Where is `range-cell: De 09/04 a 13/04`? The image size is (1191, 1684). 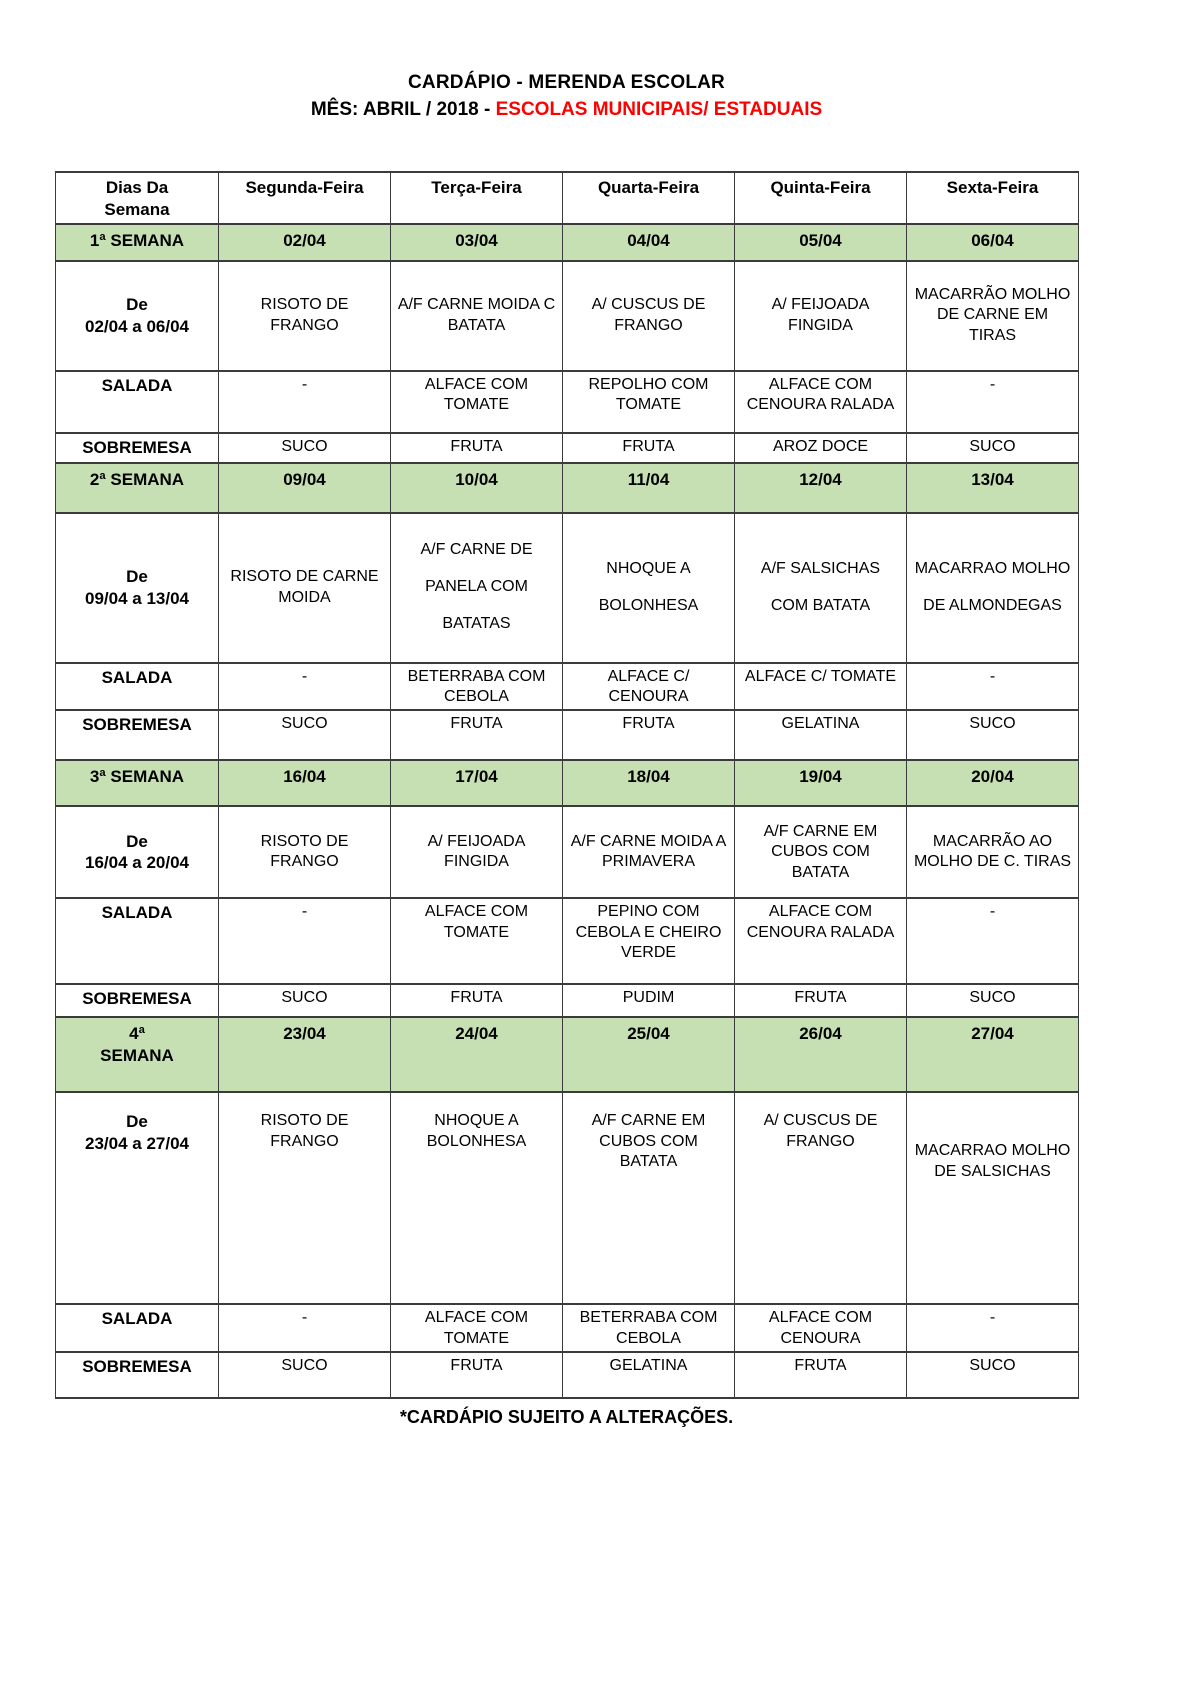 range-cell: De 09/04 a 13/04 is located at coordinates (137, 587).